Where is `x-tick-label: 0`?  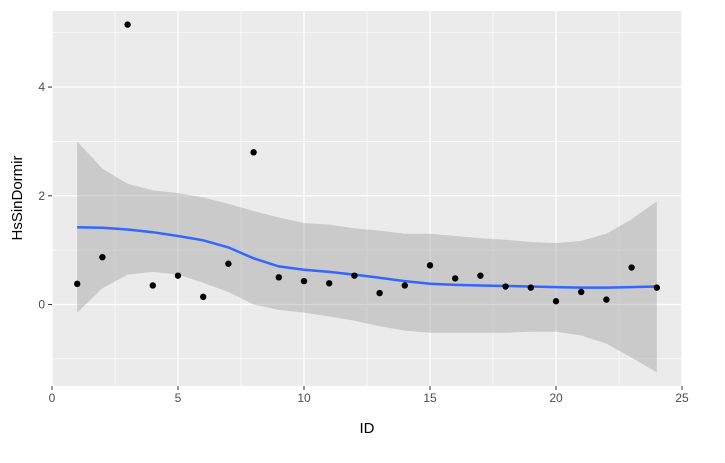 x-tick-label: 0 is located at coordinates (52, 398).